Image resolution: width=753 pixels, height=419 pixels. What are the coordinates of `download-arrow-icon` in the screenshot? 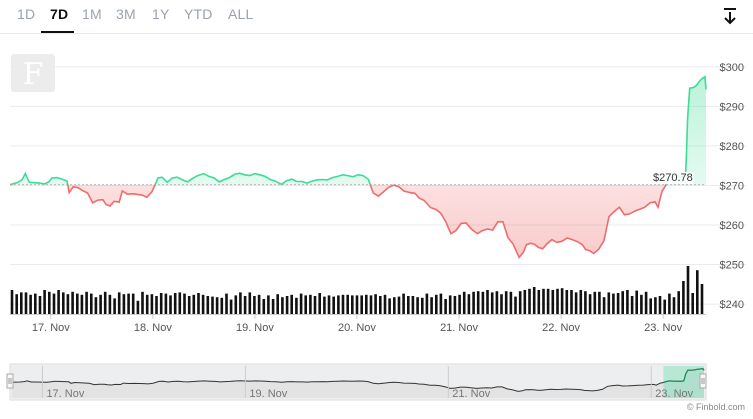 It's located at (730, 16).